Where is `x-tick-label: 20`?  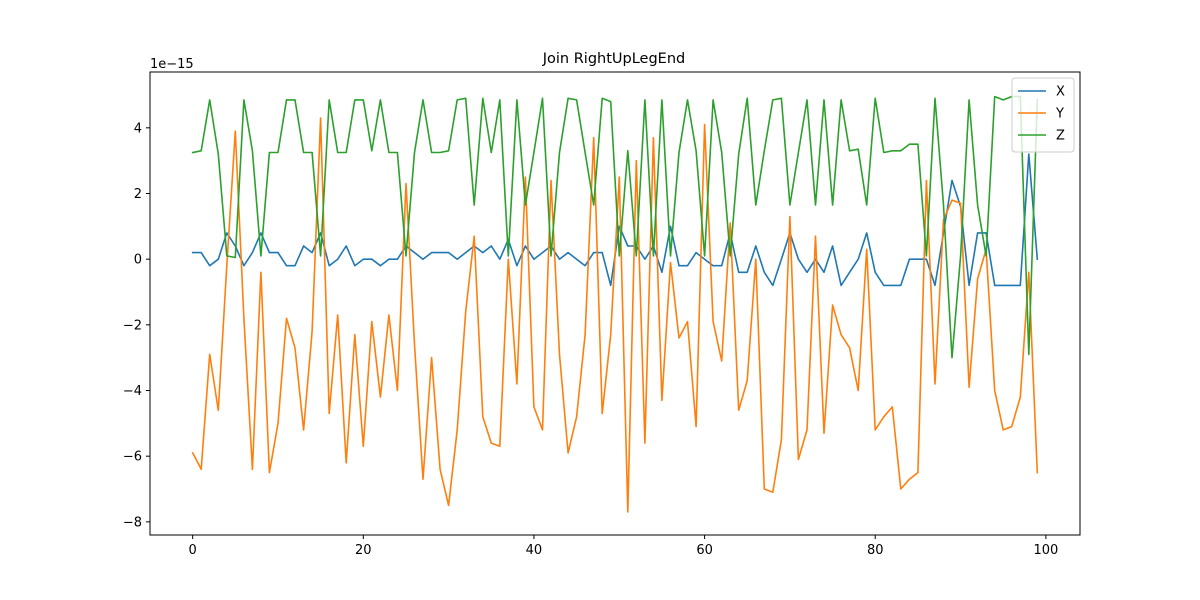
x-tick-label: 20 is located at coordinates (363, 550).